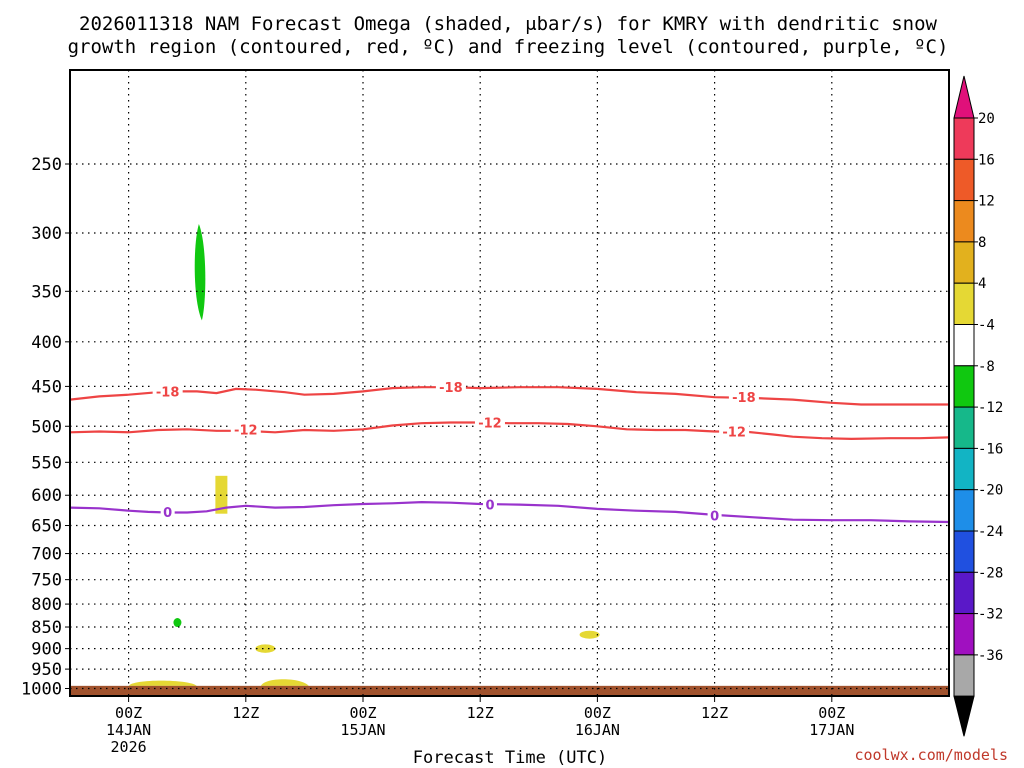  Describe the element at coordinates (46, 605) in the screenshot. I see `y-tick-label-800: 800` at that location.